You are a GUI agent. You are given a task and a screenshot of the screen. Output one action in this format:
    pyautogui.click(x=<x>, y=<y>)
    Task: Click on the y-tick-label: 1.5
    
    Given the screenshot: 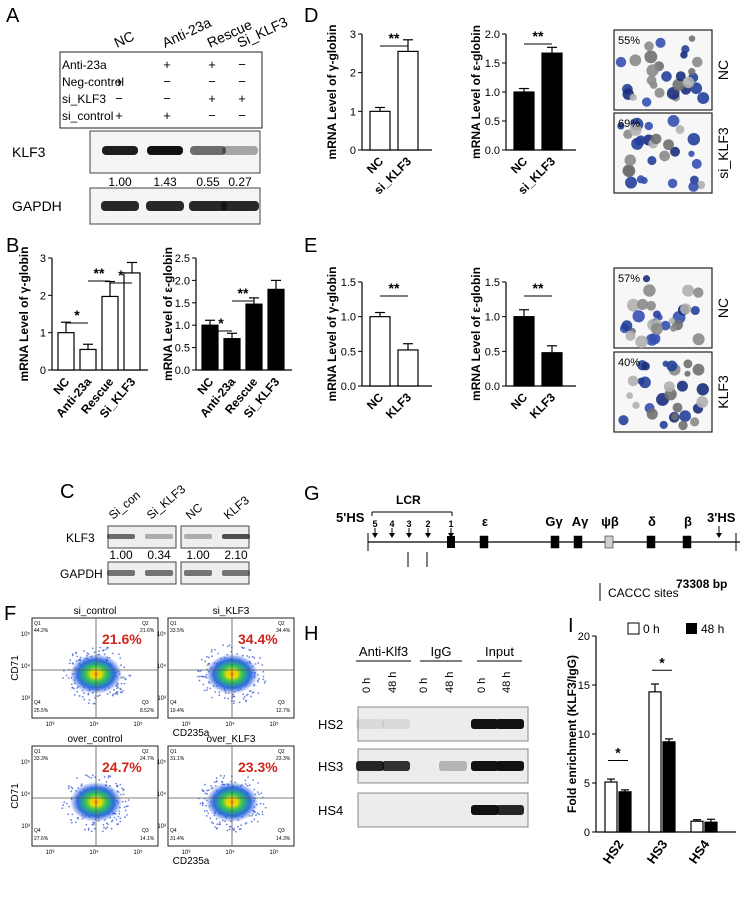 What is the action you would take?
    pyautogui.click(x=492, y=64)
    